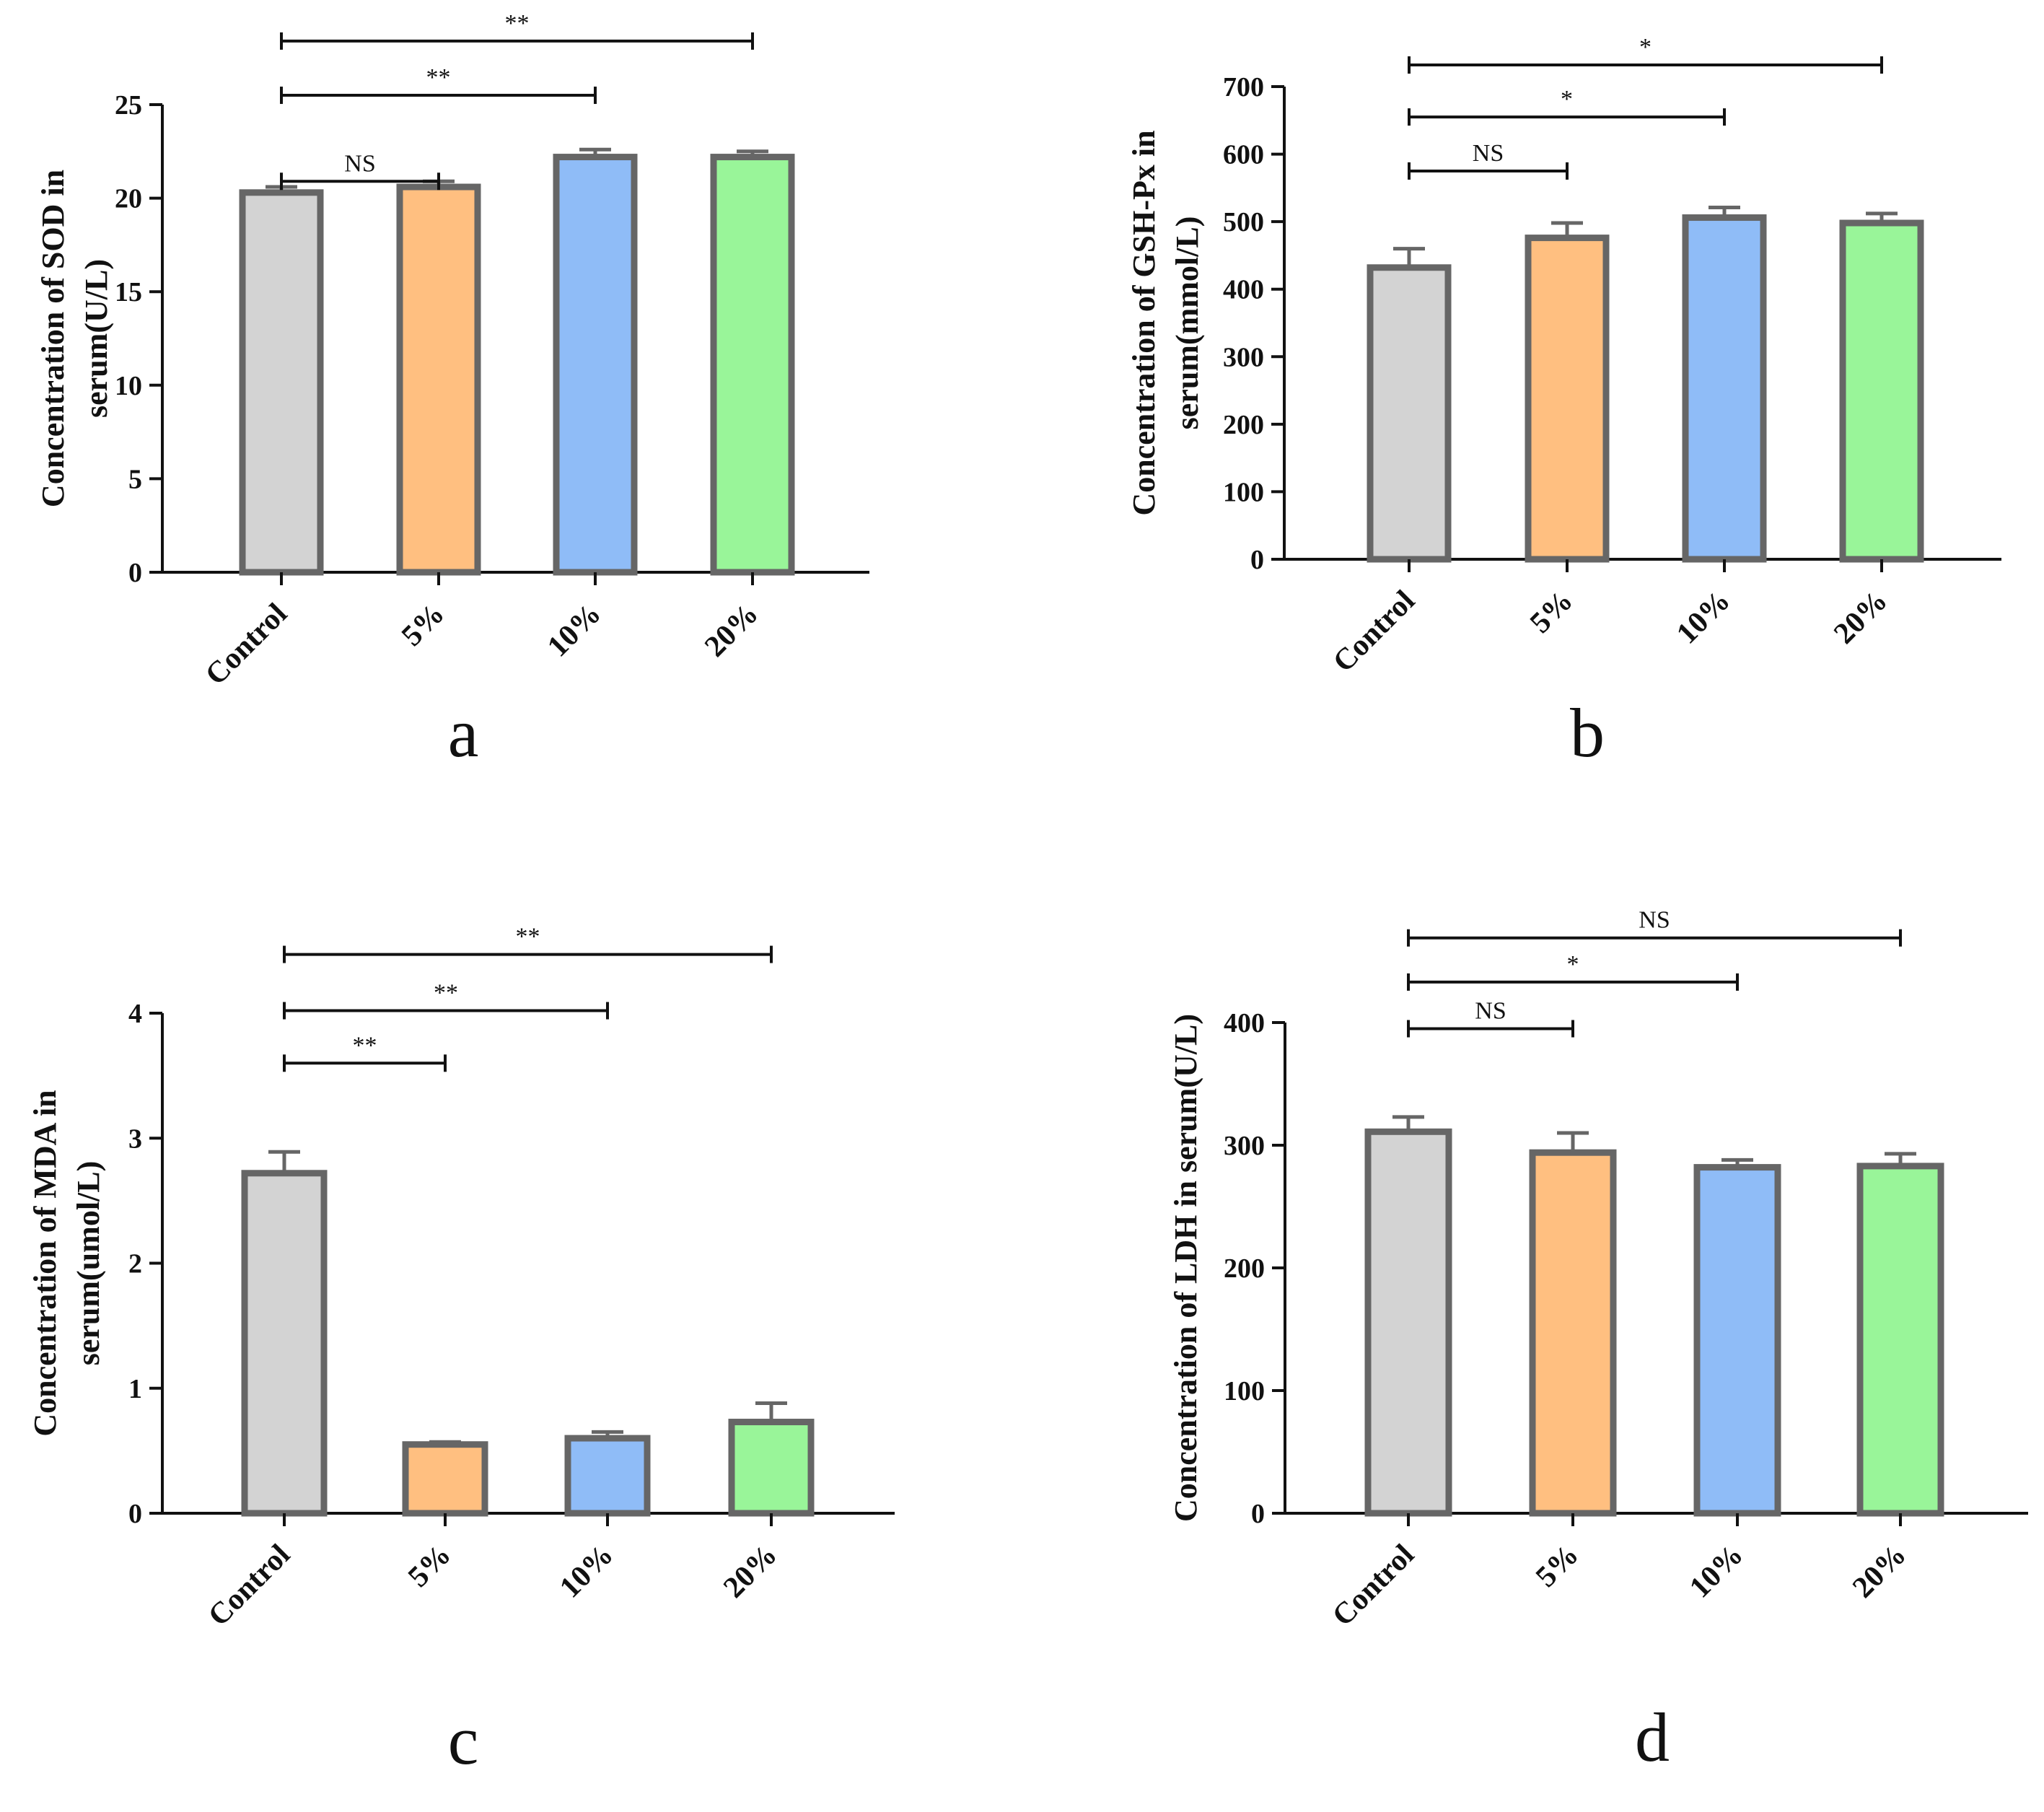 Image resolution: width=2044 pixels, height=1812 pixels. Describe the element at coordinates (128, 105) in the screenshot. I see `y-tick-label: 25` at that location.